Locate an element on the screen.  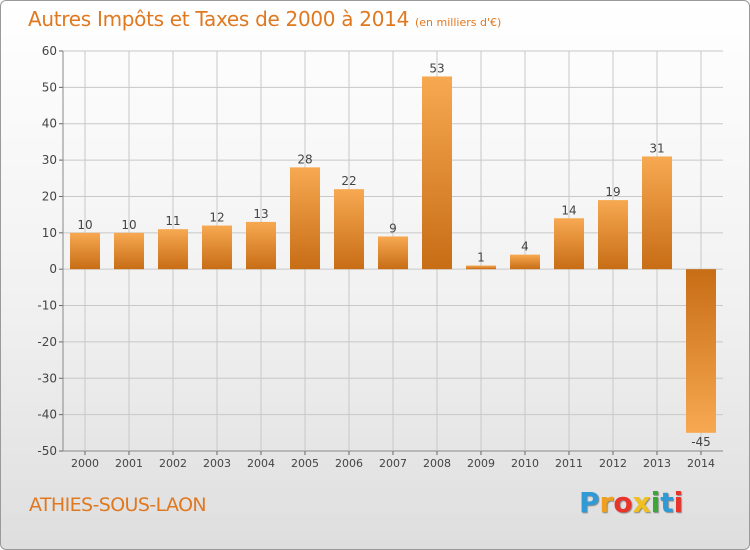
bar-2001 is located at coordinates (129, 251).